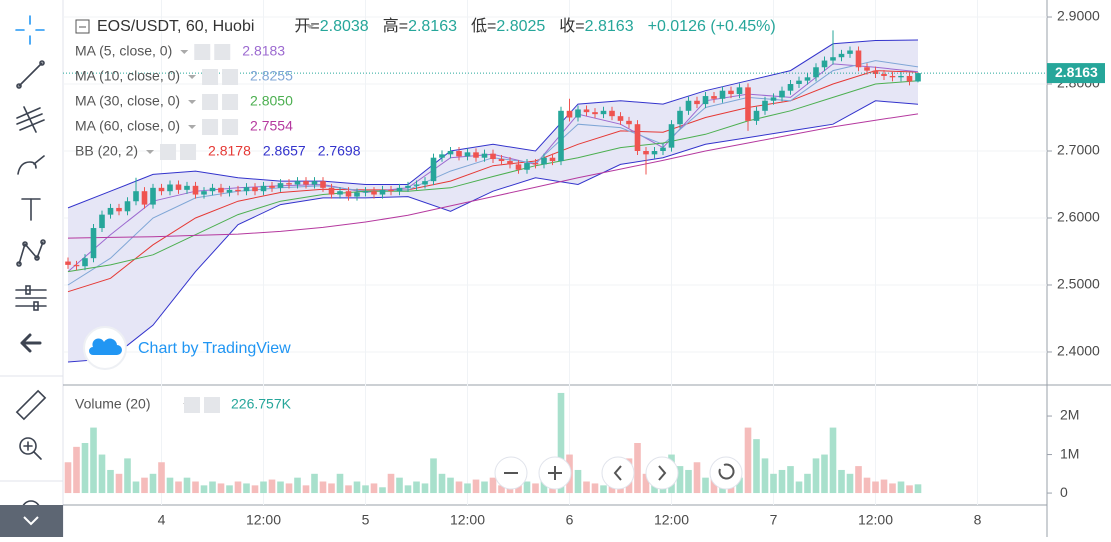 This screenshot has width=1111, height=542. I want to click on x-tick-label: 6, so click(570, 520).